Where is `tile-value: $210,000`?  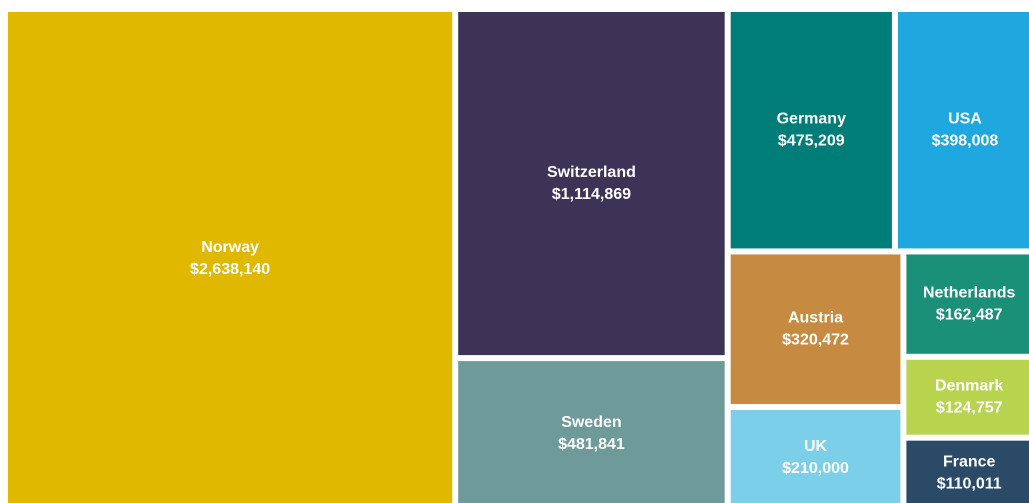 tile-value: $210,000 is located at coordinates (815, 468).